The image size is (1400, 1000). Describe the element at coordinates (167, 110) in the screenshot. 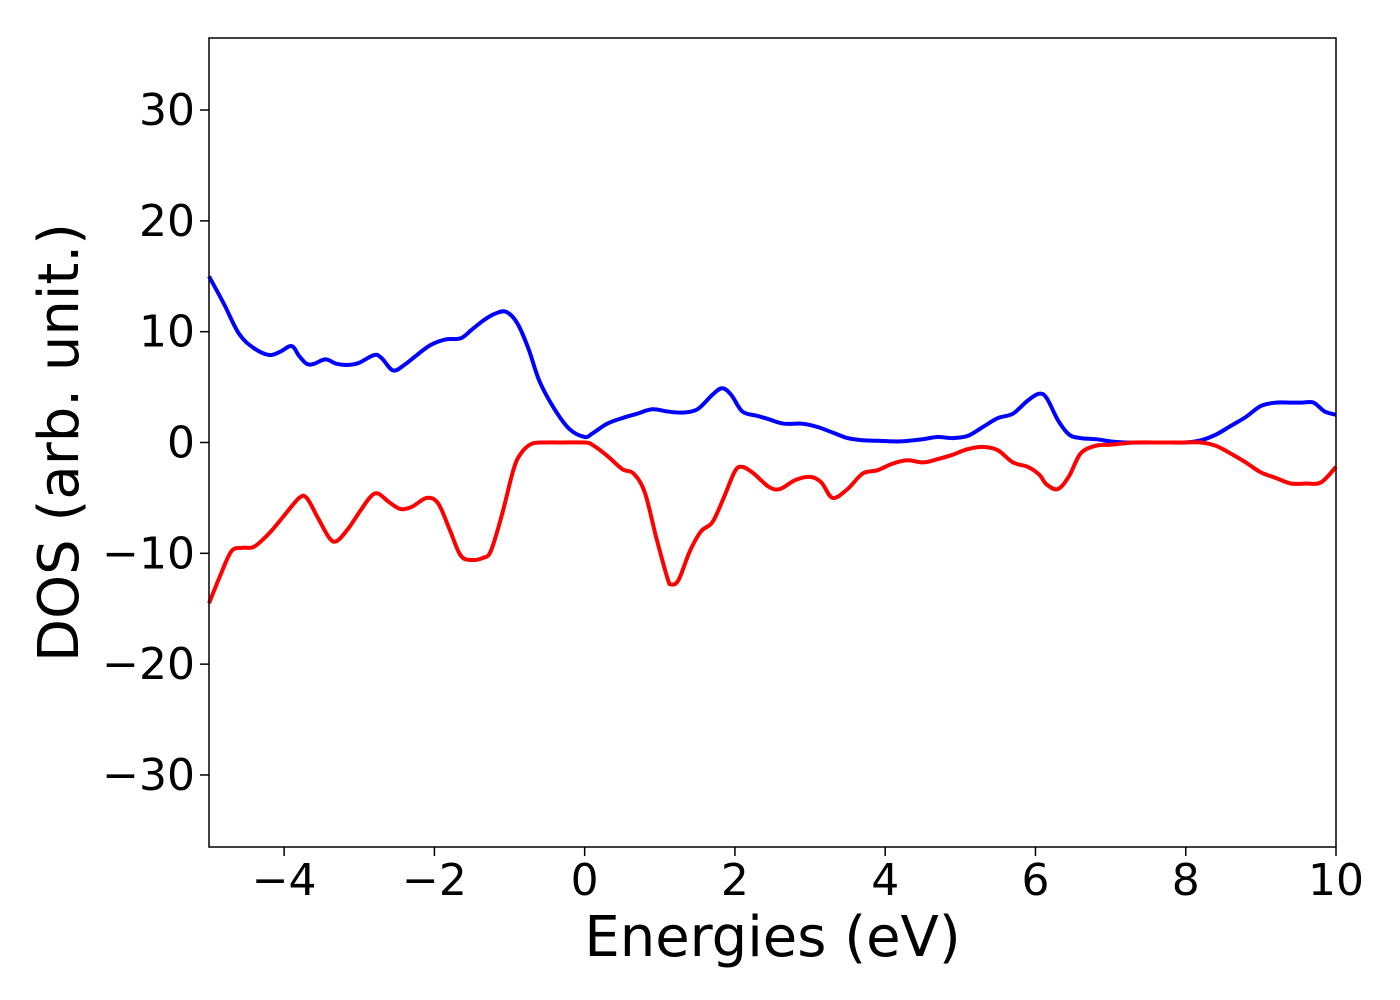

I see `y-tick-label: 30` at that location.